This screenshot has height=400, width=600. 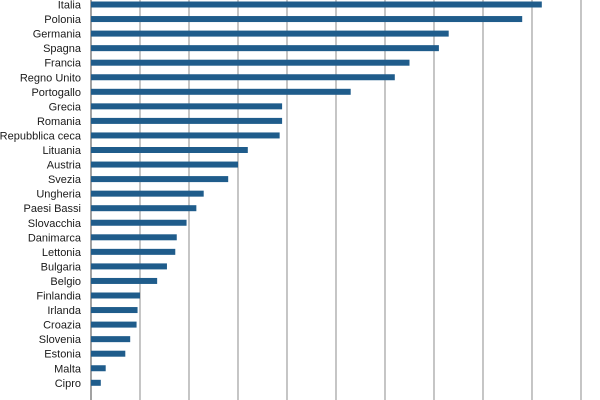 What do you see at coordinates (70, 6) in the screenshot?
I see `category-label: Italia` at bounding box center [70, 6].